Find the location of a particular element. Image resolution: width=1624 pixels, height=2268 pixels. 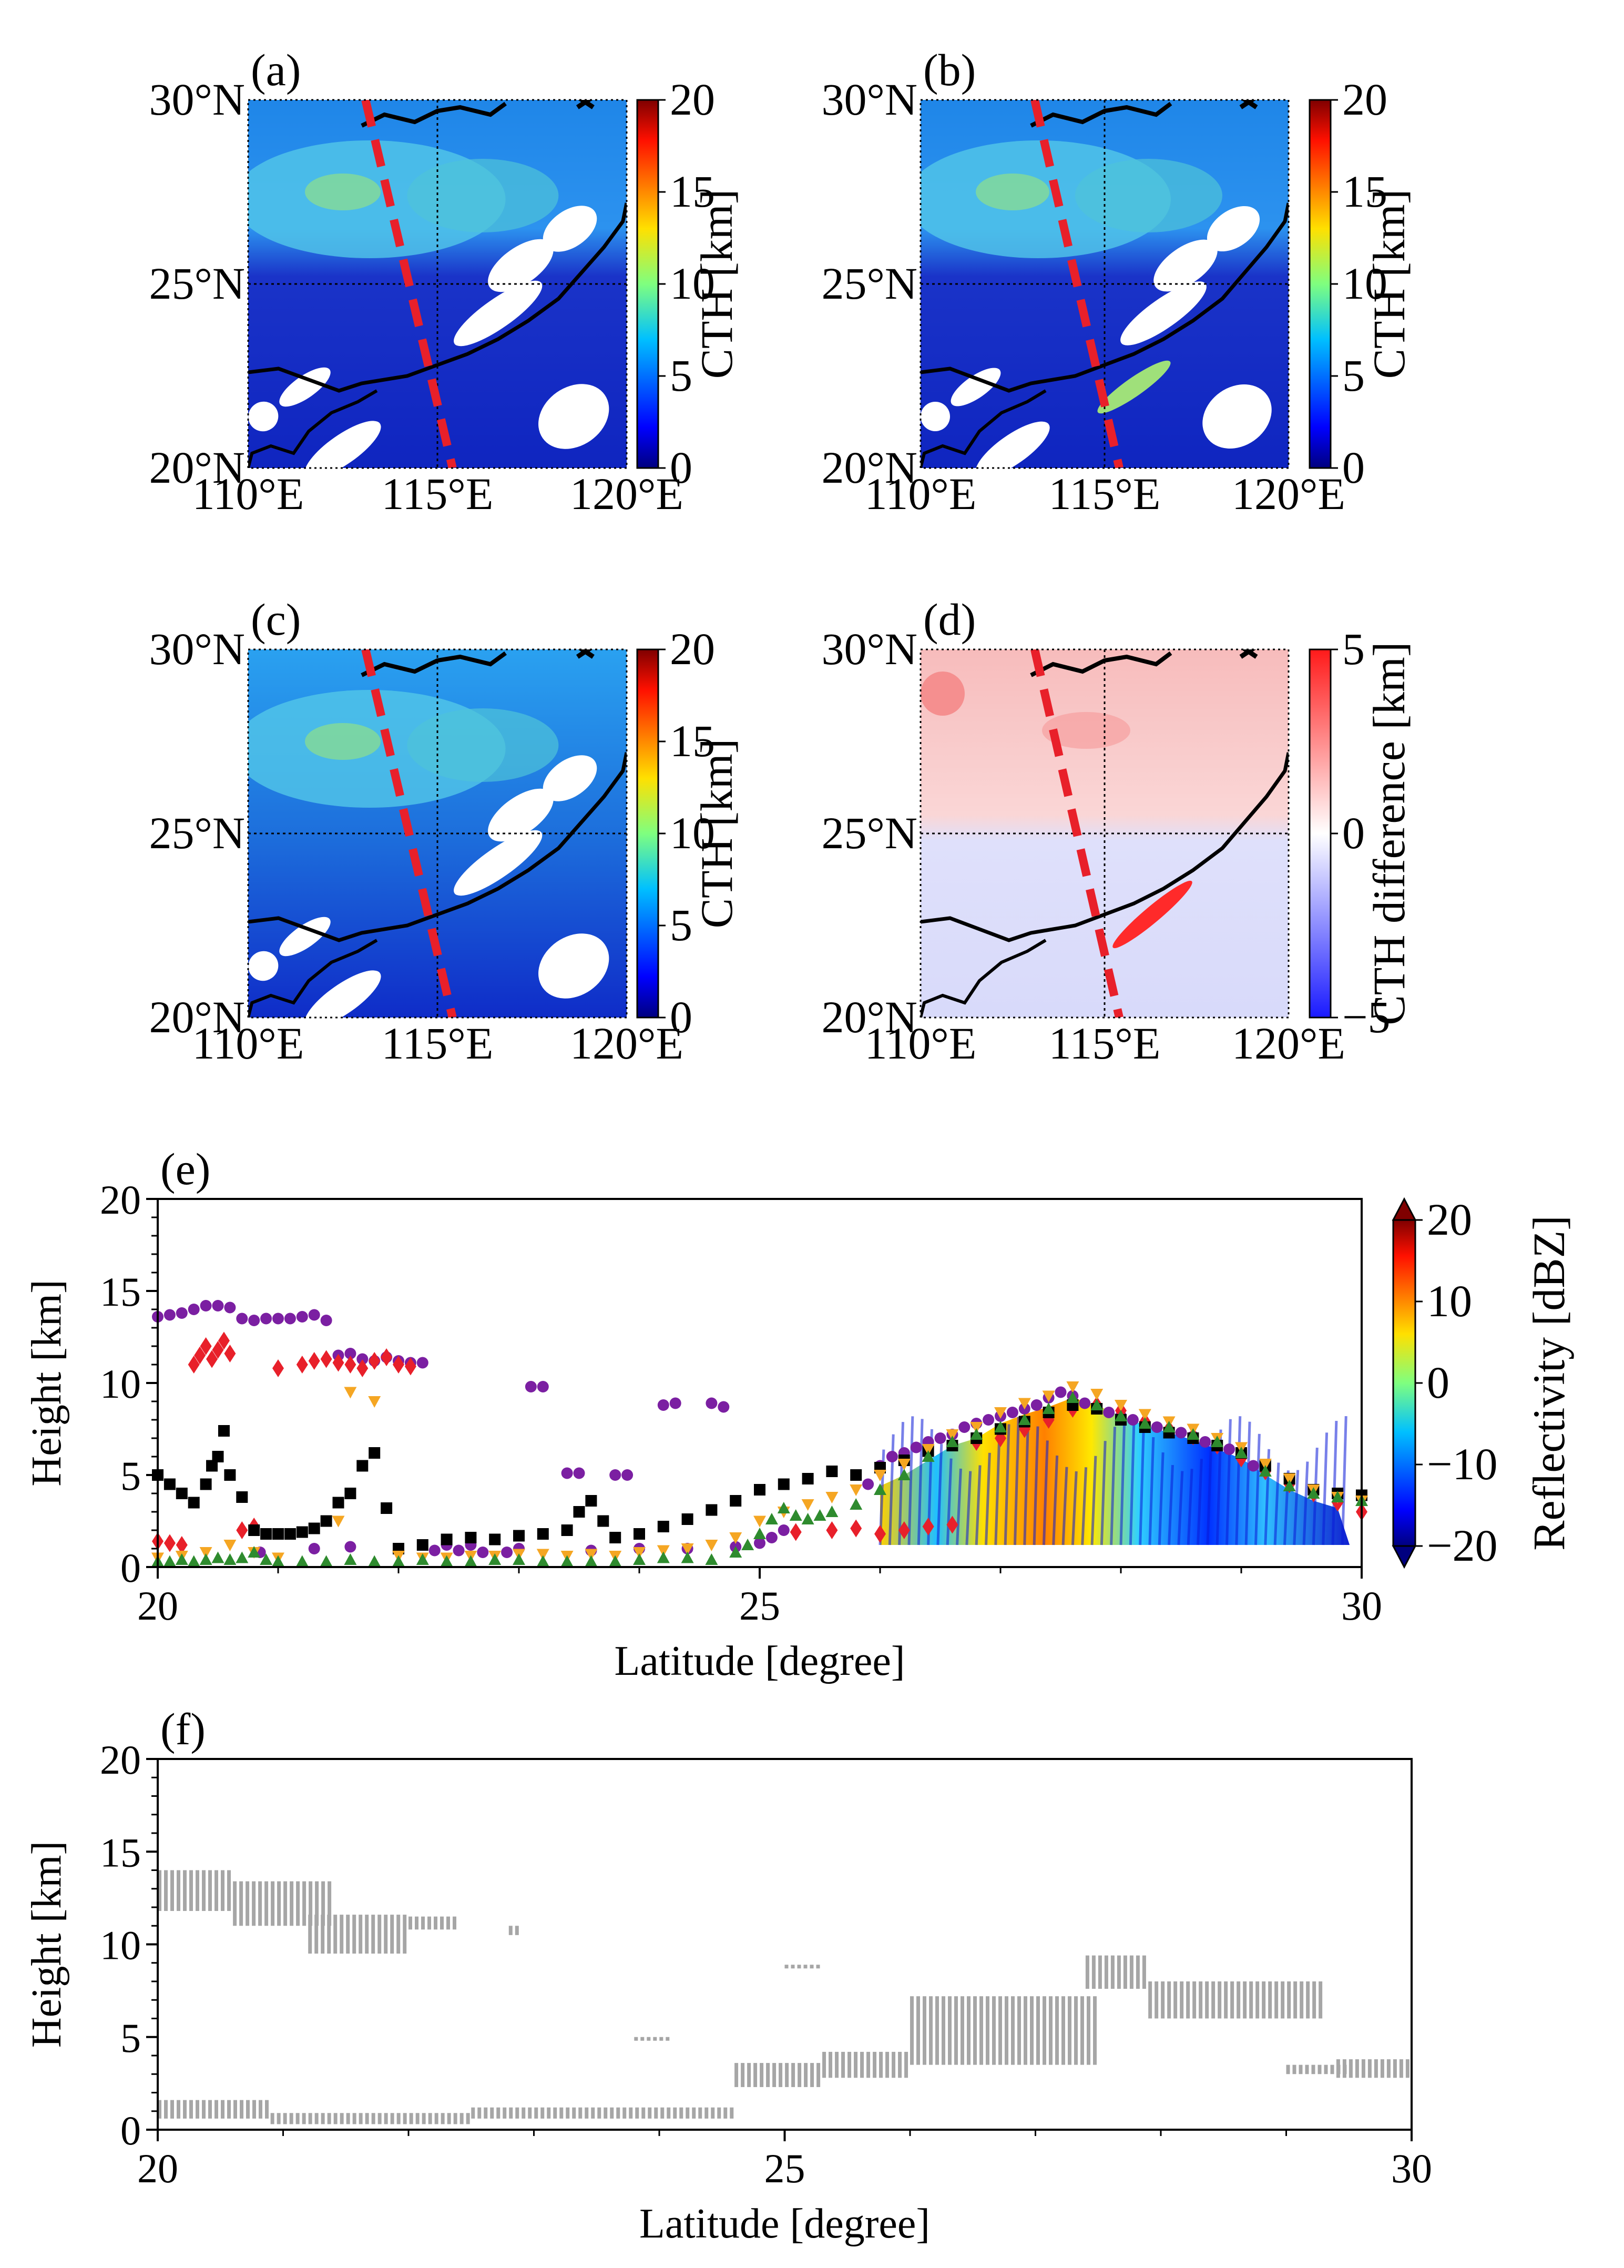

colorbar-label: CTH difference [km] is located at coordinates (1389, 834).